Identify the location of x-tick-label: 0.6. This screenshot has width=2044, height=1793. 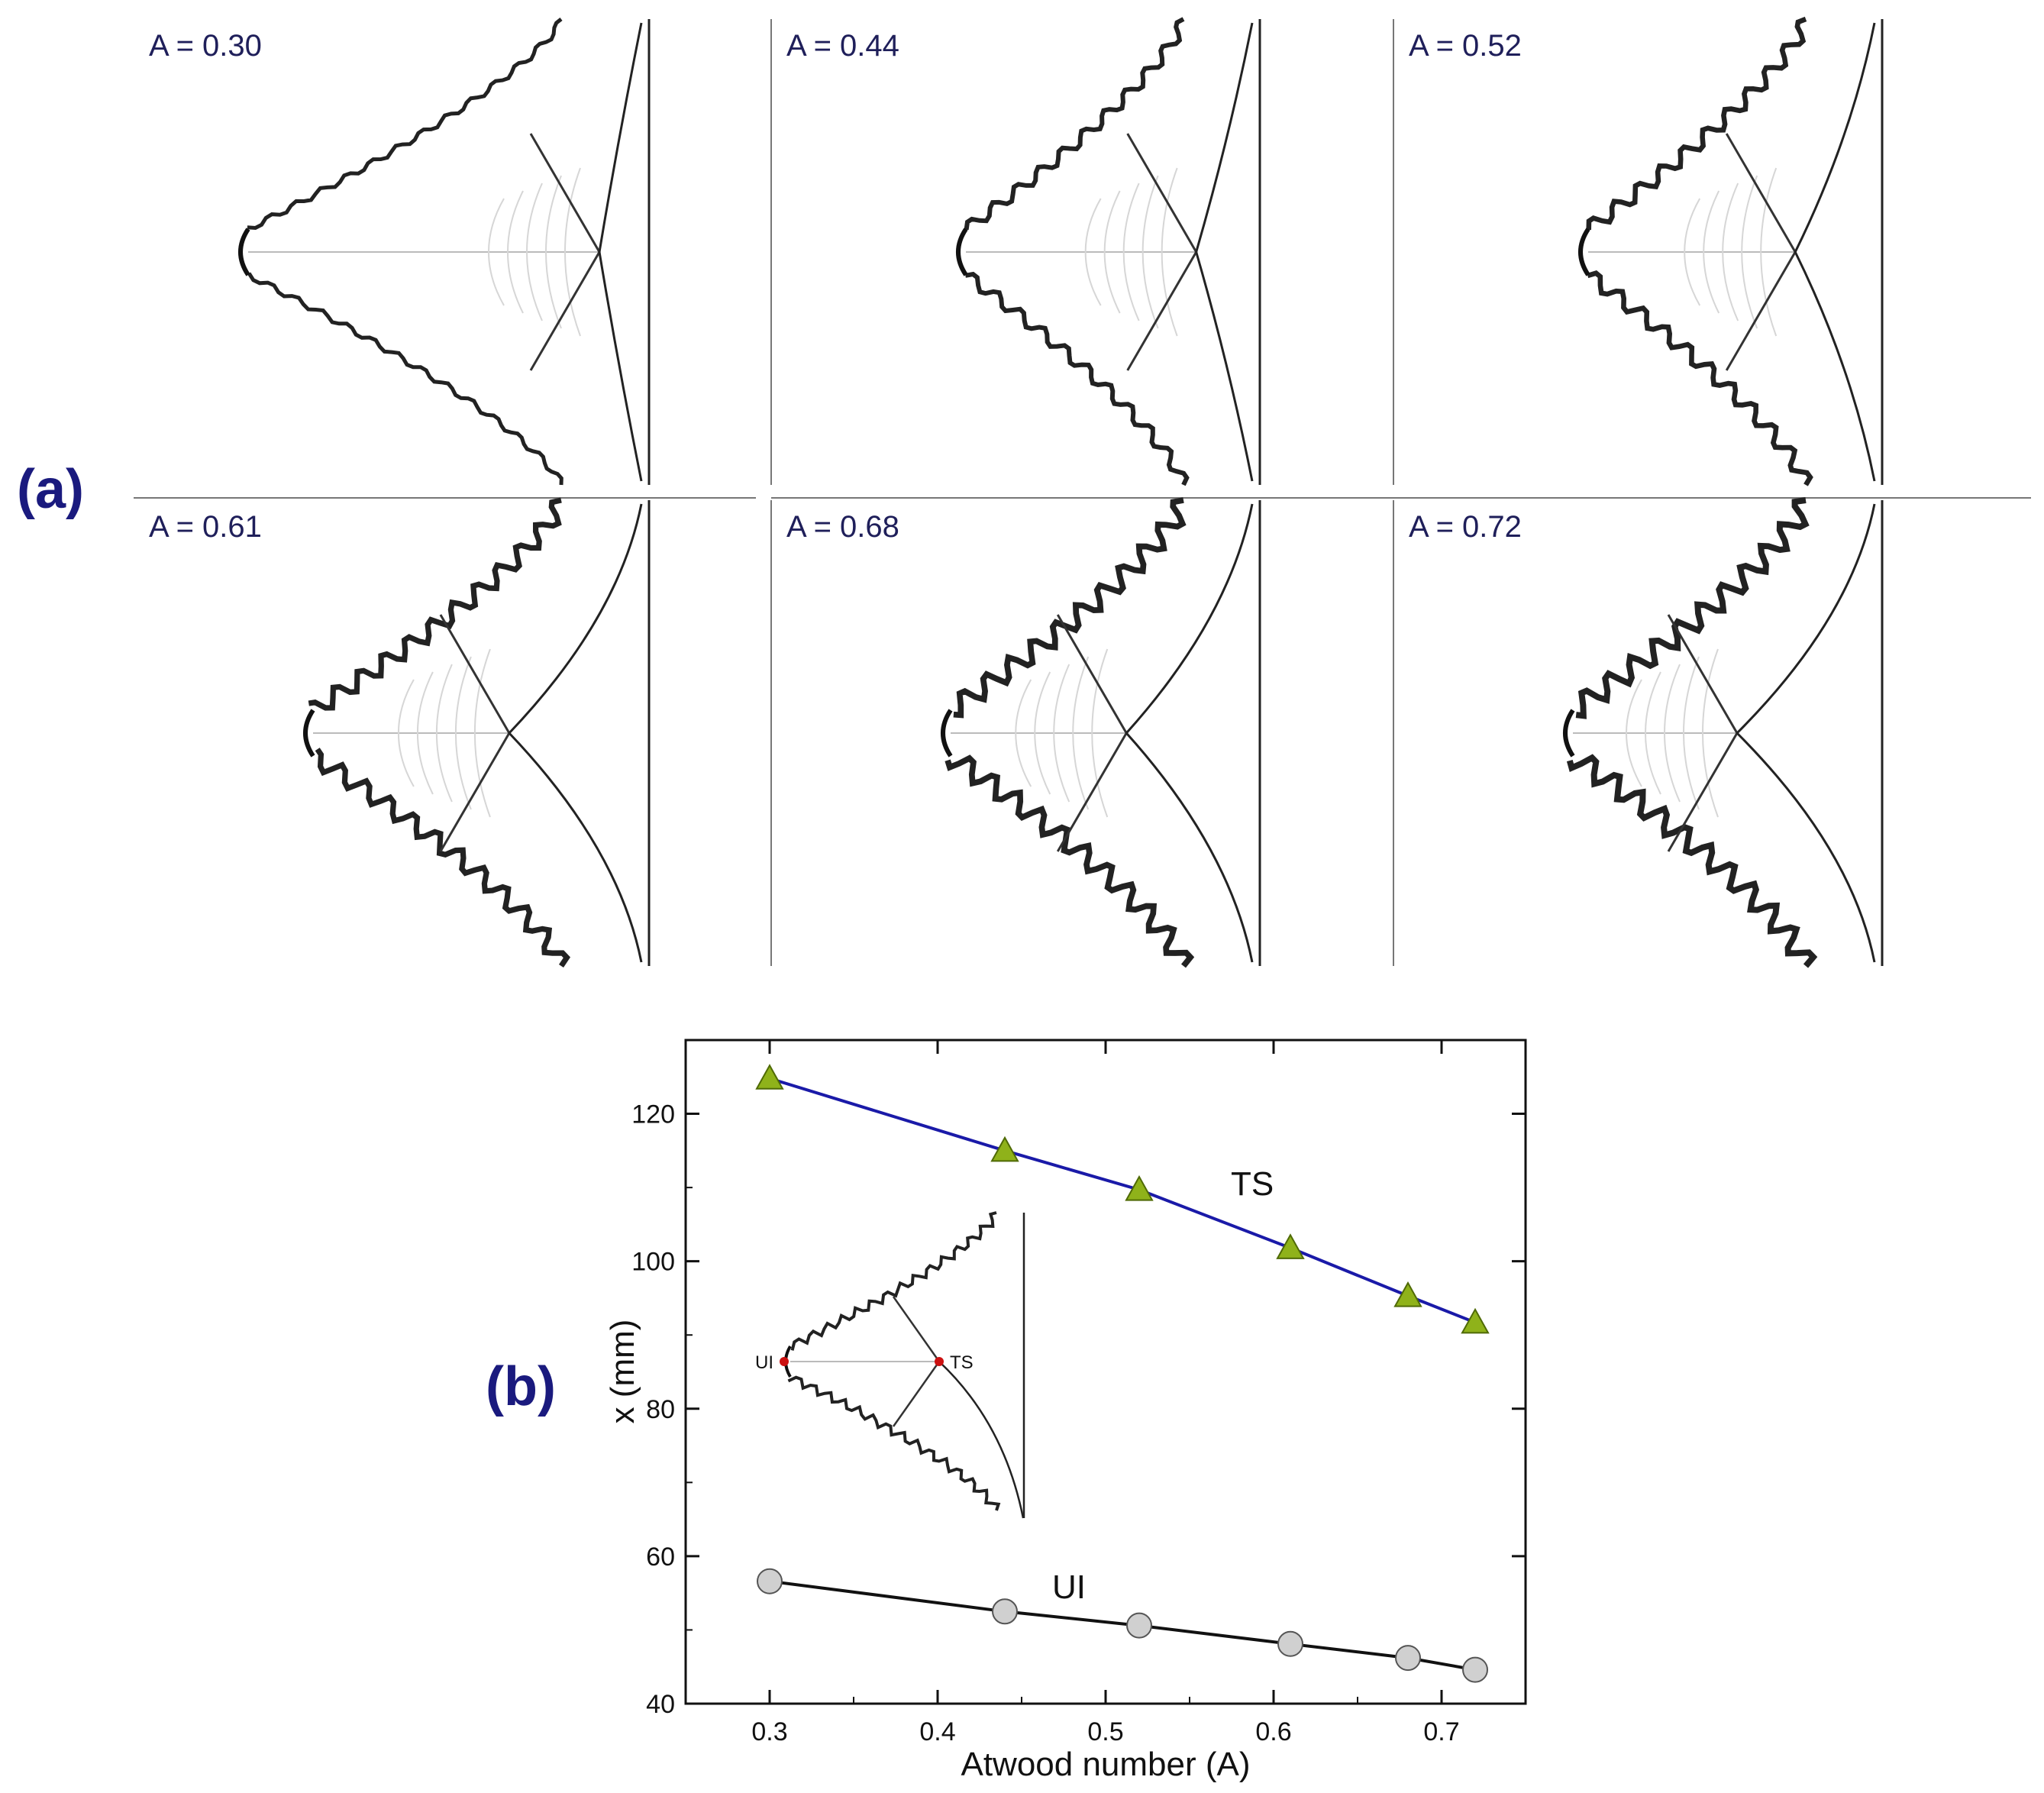
(1273, 1732).